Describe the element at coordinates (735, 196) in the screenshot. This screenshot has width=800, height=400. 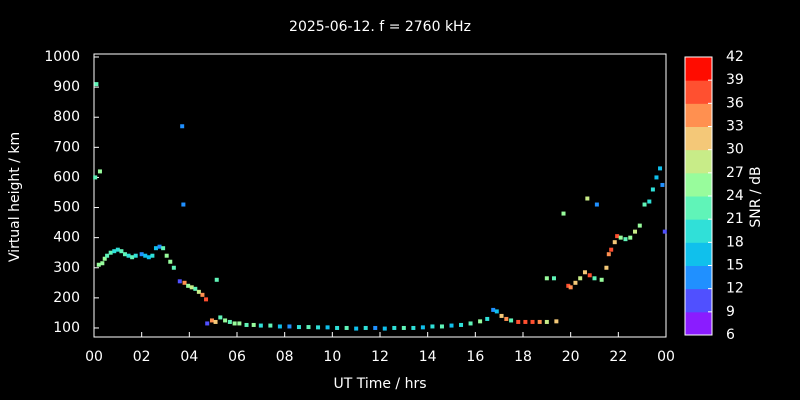
I see `colorbar-tick-label: 24` at that location.